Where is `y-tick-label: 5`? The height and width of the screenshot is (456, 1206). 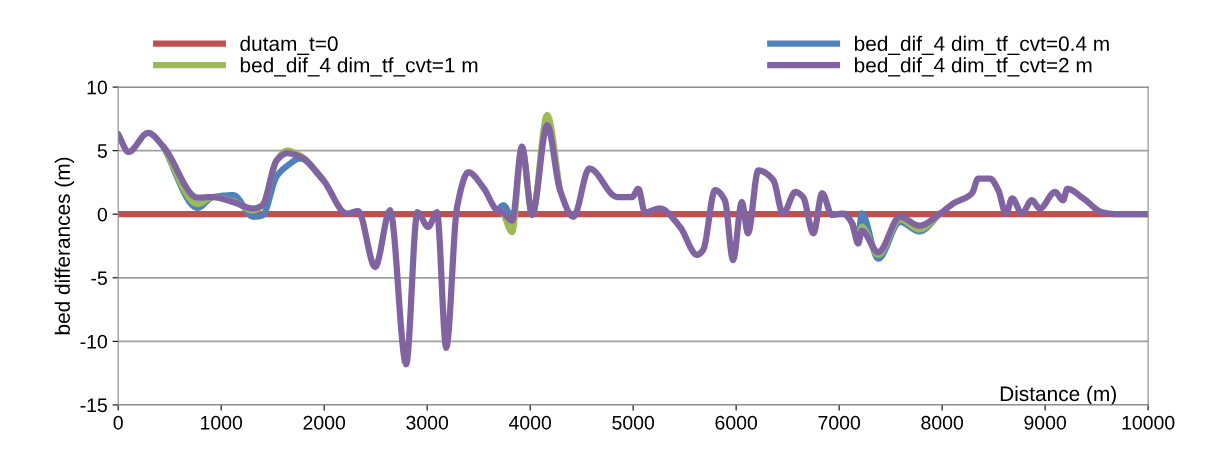
y-tick-label: 5 is located at coordinates (102, 151).